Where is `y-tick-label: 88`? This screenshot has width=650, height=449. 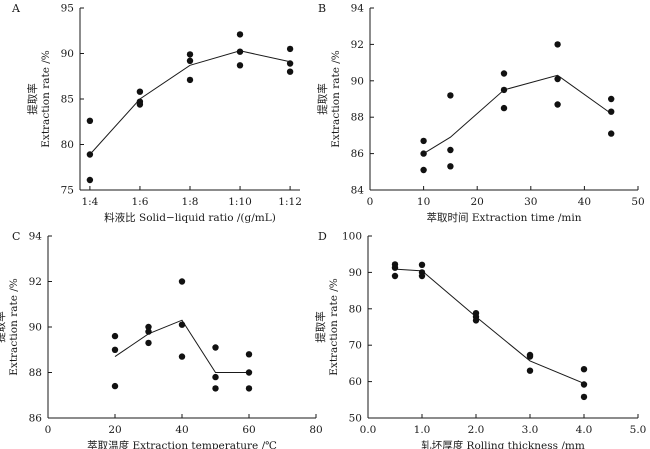
y-tick-label: 88 is located at coordinates (35, 373).